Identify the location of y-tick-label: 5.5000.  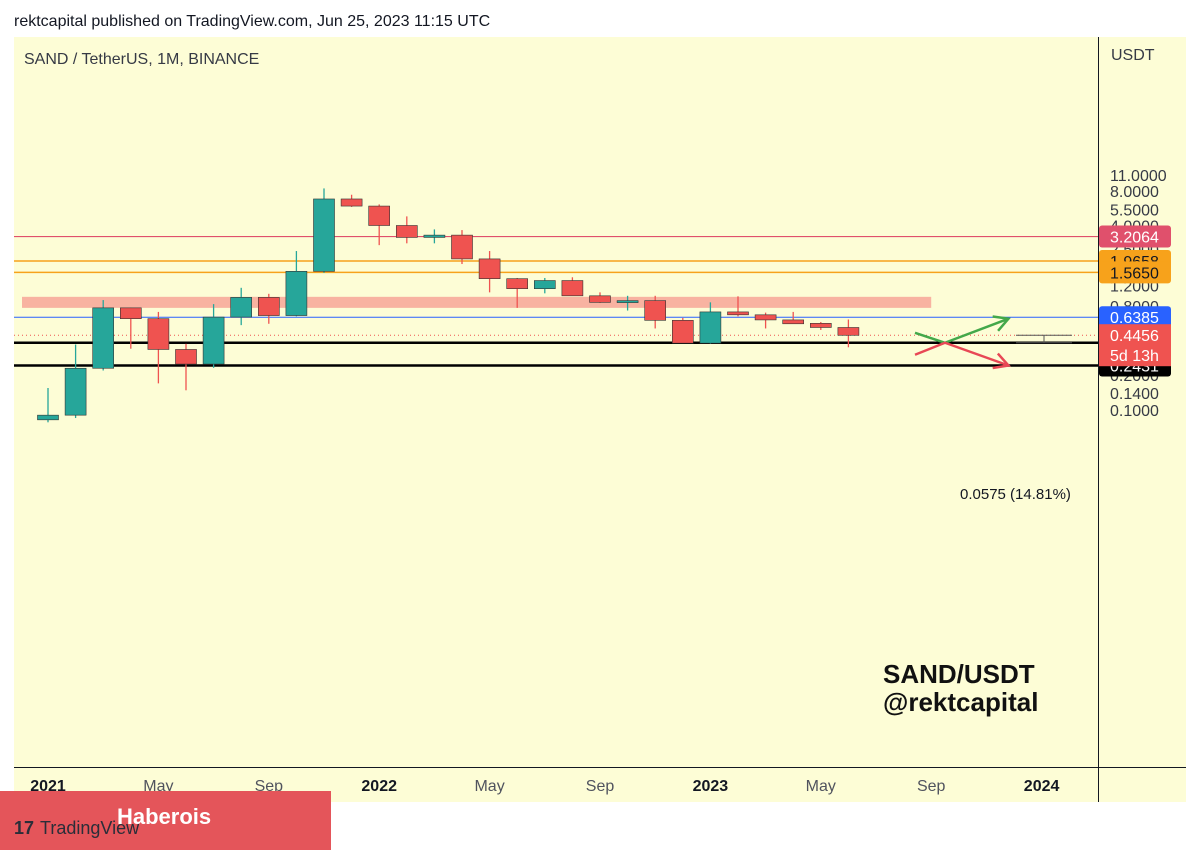
(1134, 211).